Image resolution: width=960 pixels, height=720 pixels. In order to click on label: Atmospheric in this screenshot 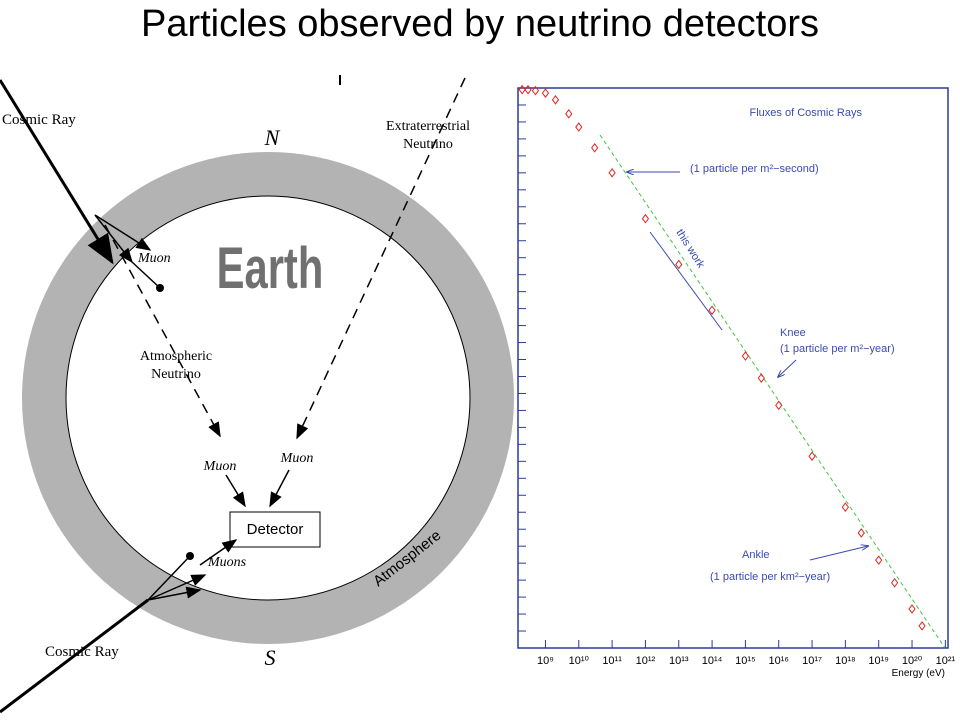, I will do `click(176, 356)`.